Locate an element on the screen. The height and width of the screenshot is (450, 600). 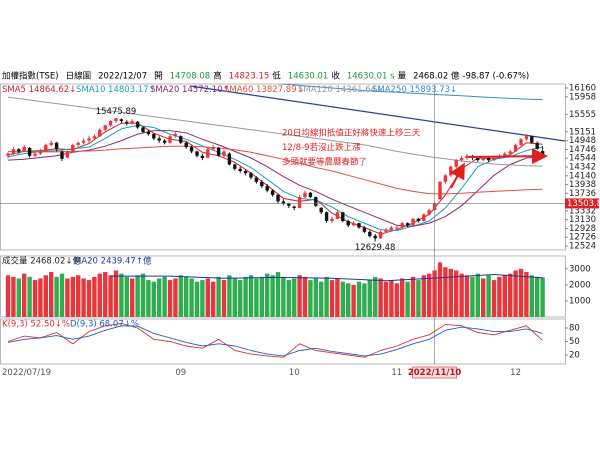
note: 多頭就要等農曆春節了 is located at coordinates (324, 162).